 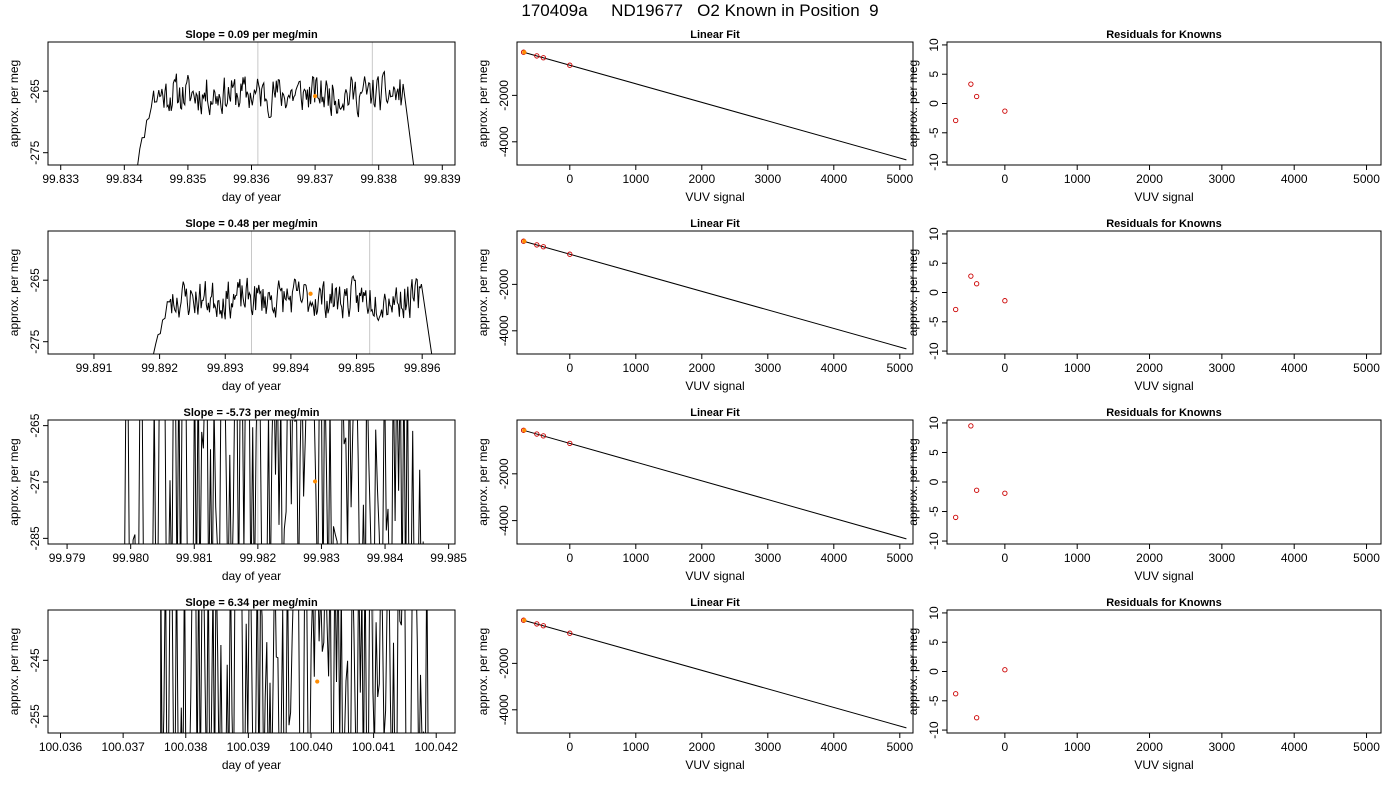 What do you see at coordinates (251, 576) in the screenshot?
I see `x-axis-label: day of year` at bounding box center [251, 576].